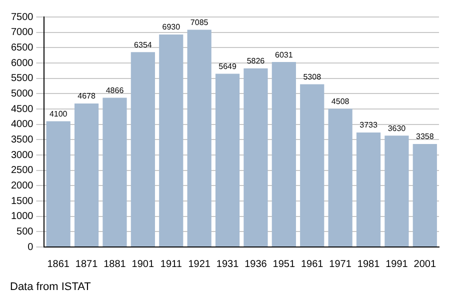 The width and height of the screenshot is (455, 303). Describe the element at coordinates (340, 264) in the screenshot. I see `x-tick-label: 1971` at that location.